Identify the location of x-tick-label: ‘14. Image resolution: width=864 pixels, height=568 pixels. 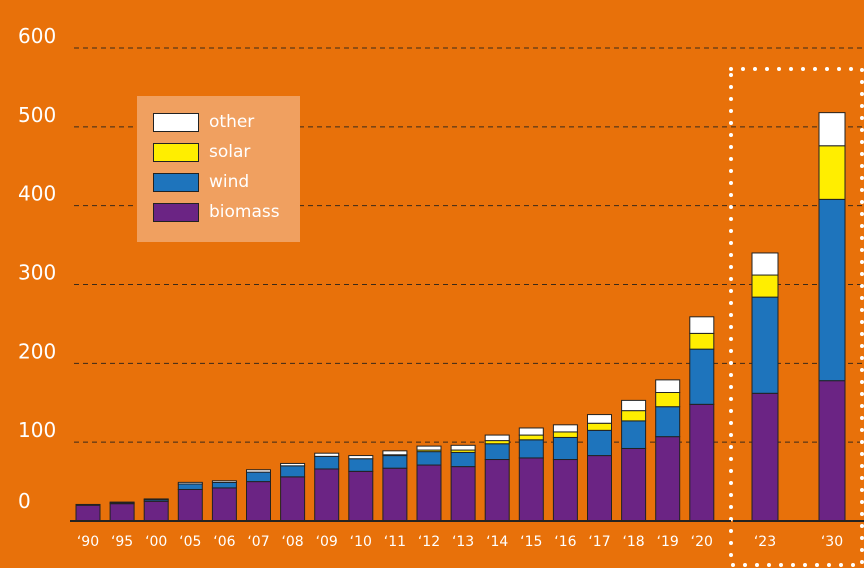
(497, 542).